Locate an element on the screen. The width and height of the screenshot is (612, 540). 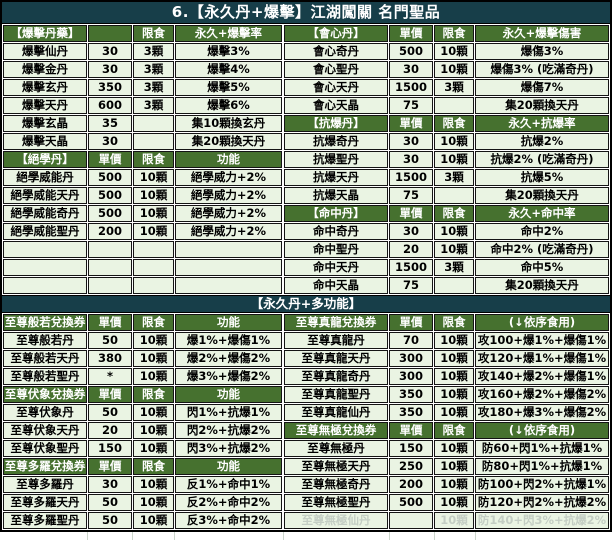
item-name-cell: 至尊無極兌換券 is located at coordinates (336, 430).